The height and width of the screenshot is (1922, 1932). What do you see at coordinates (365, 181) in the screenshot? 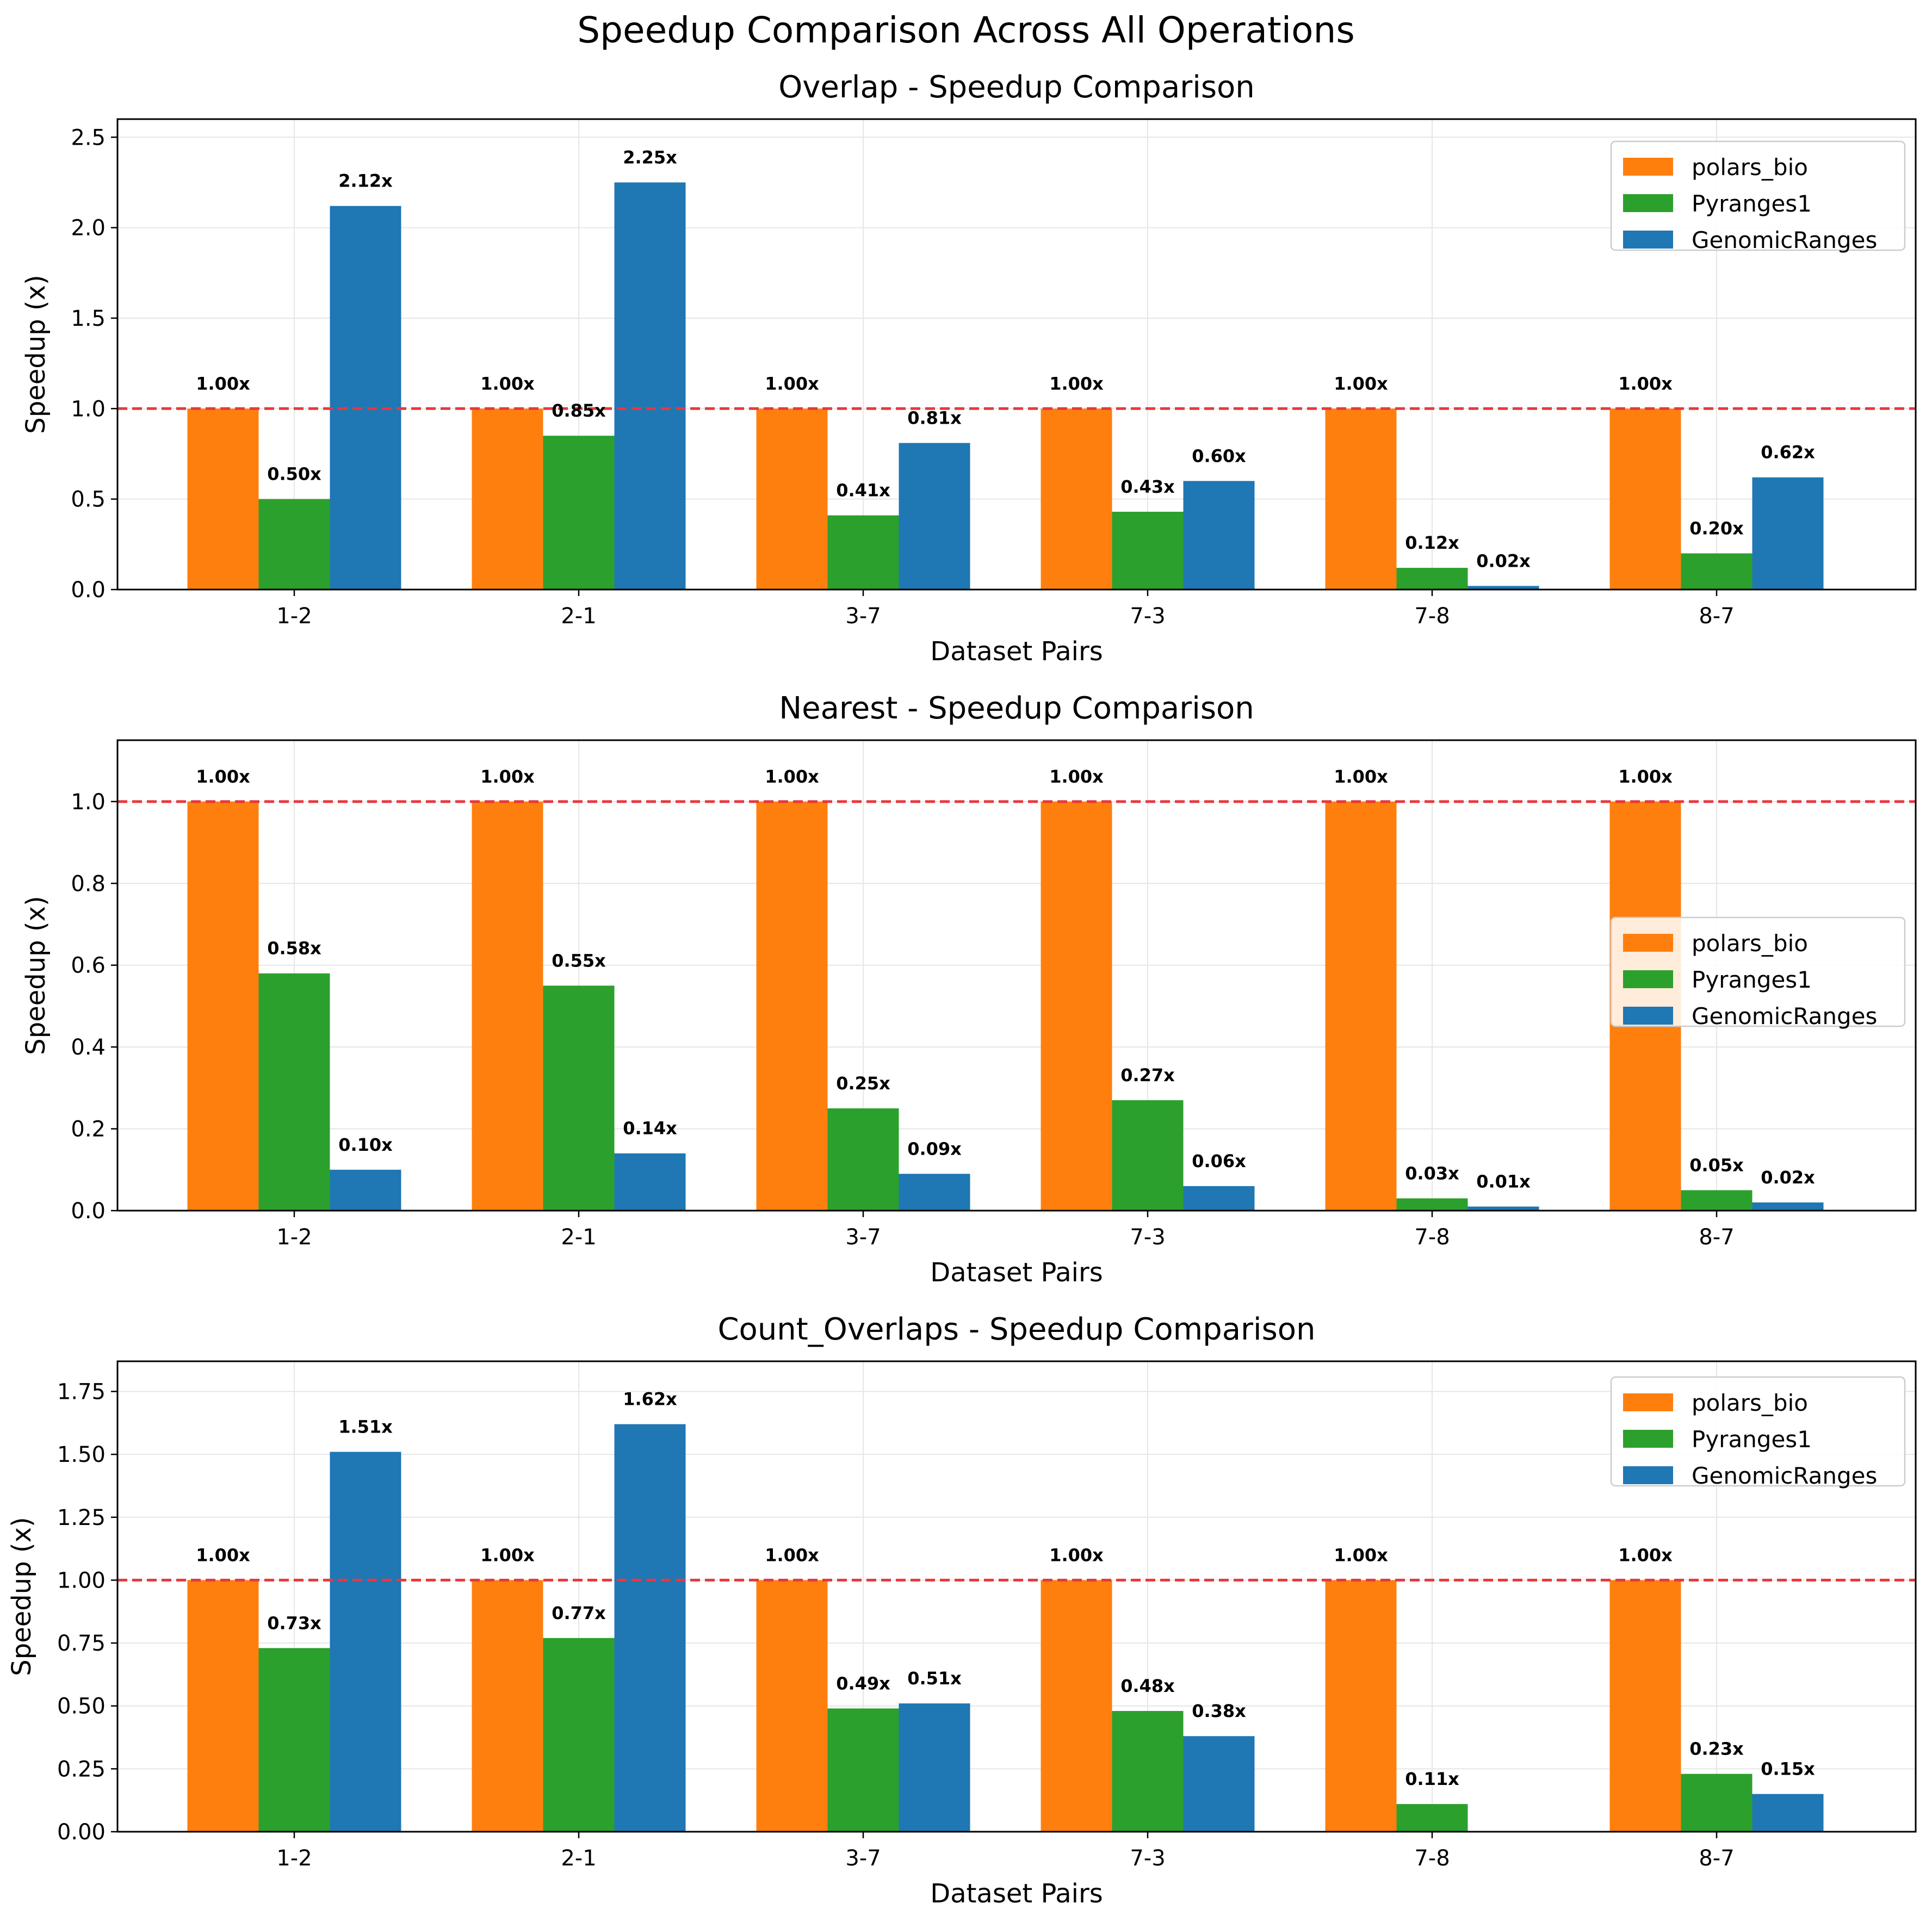
I see `value-label: 2.12x` at bounding box center [365, 181].